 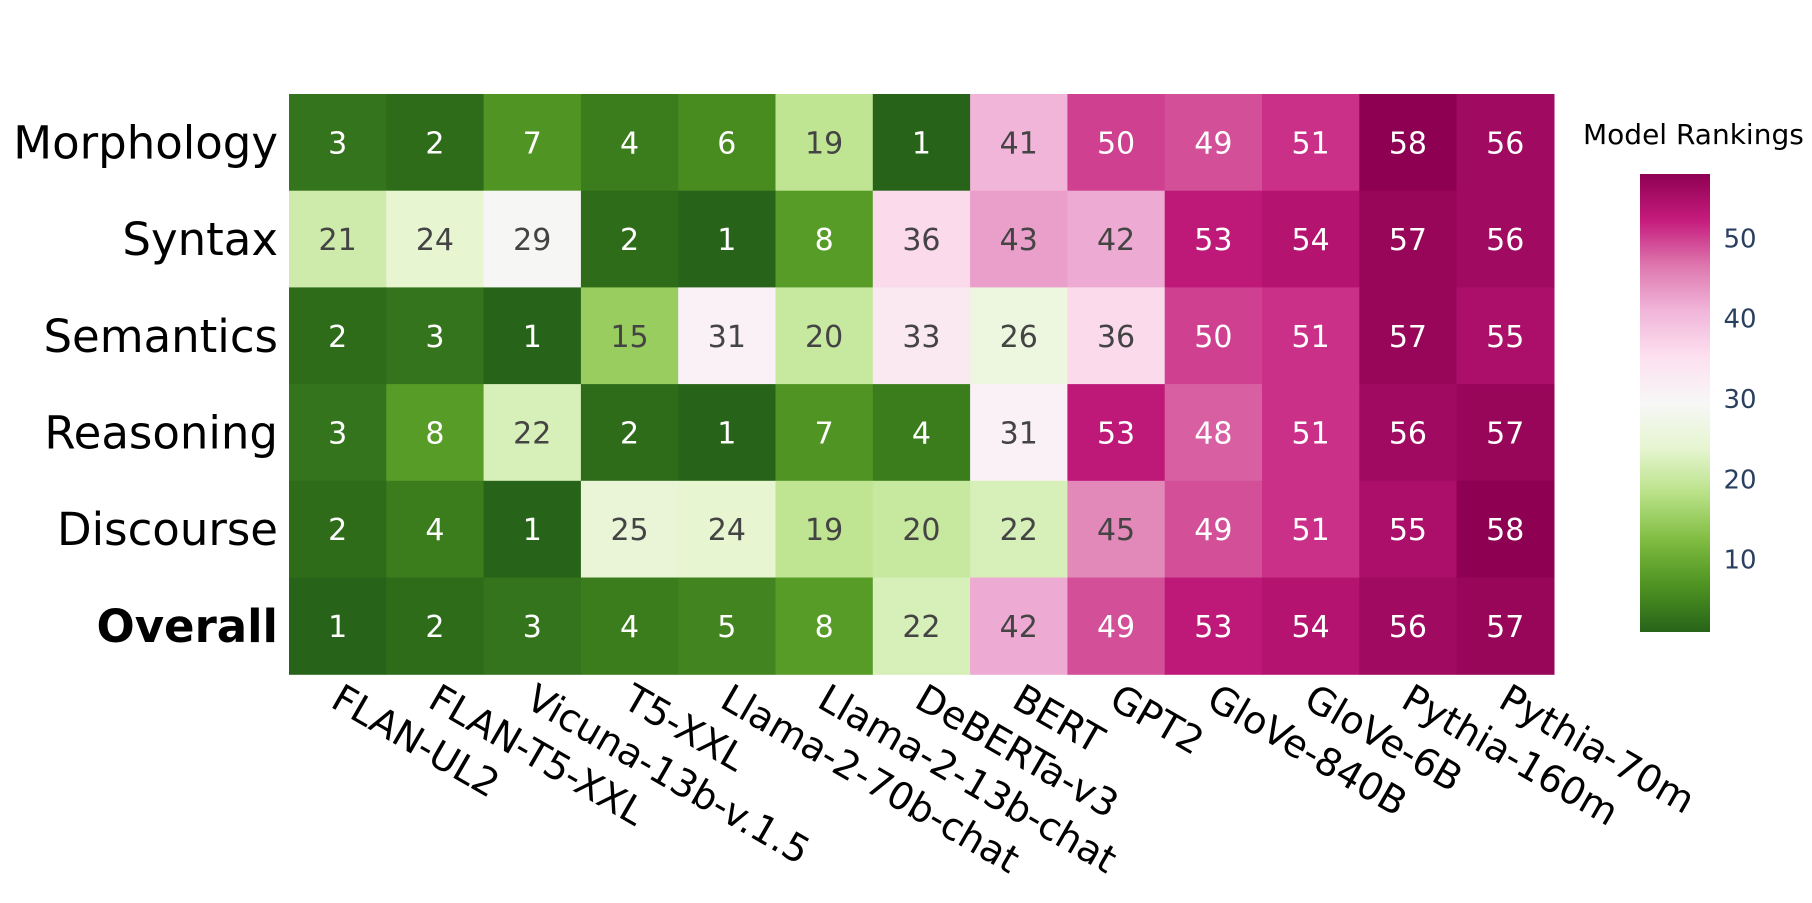 I want to click on cell-value-label: 5, so click(x=726, y=627).